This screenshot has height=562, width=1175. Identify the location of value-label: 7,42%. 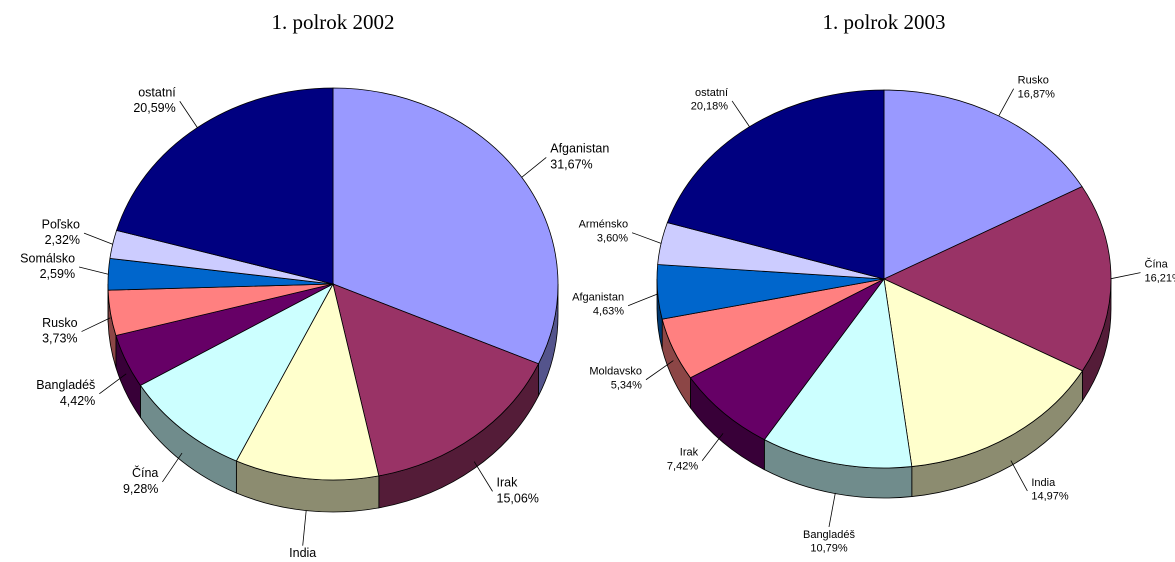
(682, 466).